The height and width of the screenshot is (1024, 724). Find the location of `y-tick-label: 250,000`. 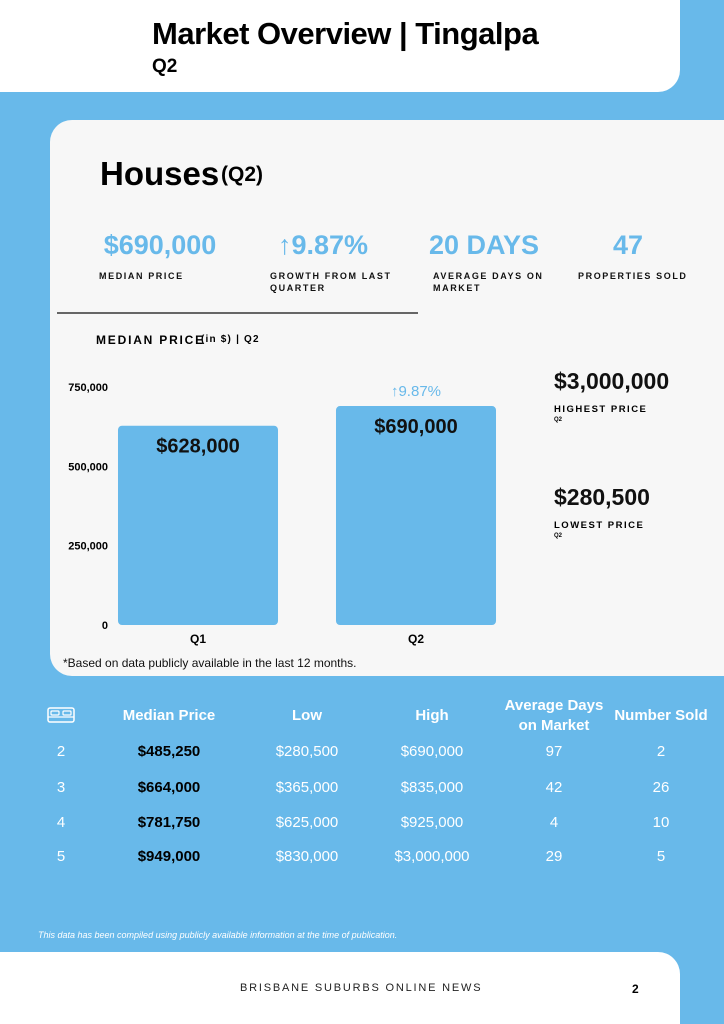

y-tick-label: 250,000 is located at coordinates (88, 547).